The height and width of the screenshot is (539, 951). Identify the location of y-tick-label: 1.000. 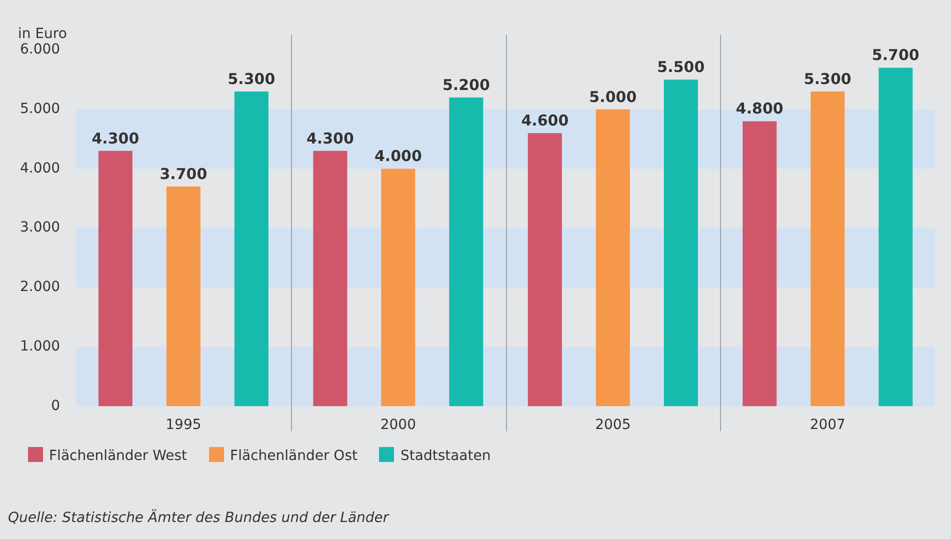
(40, 346).